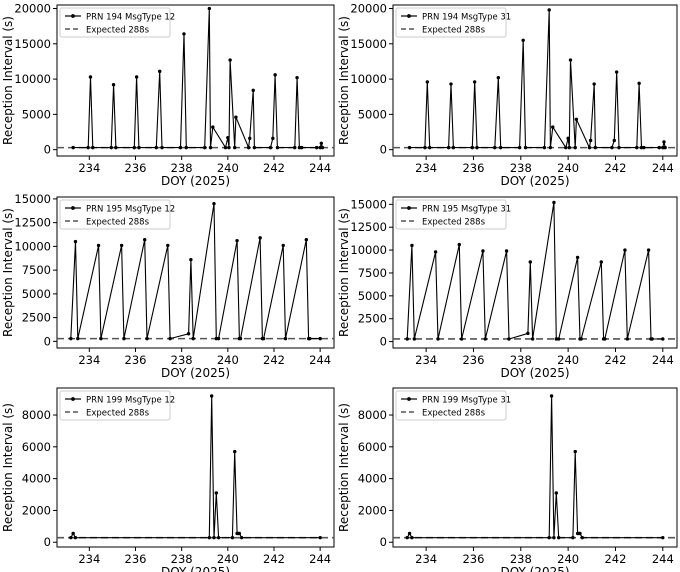 This screenshot has height=572, width=680. I want to click on legend-series-label: PRN 199 MsgType 12, so click(130, 401).